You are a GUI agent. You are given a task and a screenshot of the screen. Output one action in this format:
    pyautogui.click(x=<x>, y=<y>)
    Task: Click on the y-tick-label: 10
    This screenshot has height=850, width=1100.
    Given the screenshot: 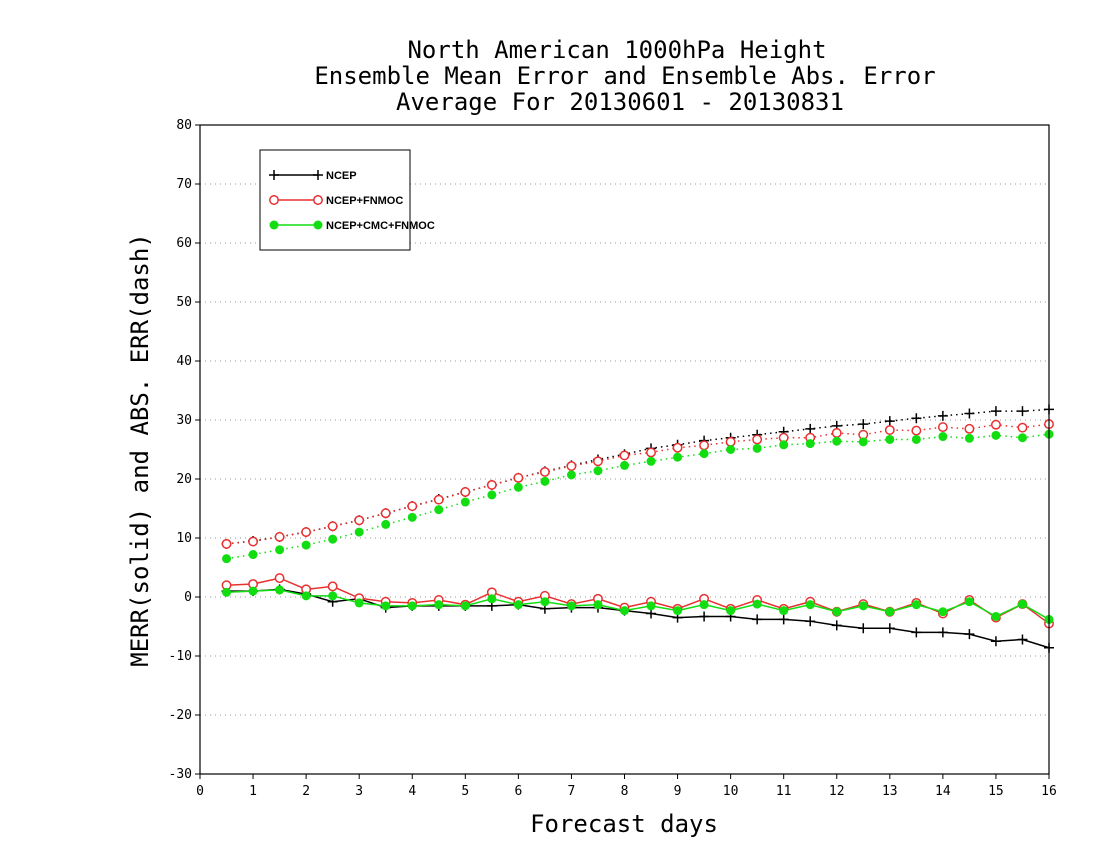 What is the action you would take?
    pyautogui.click(x=184, y=538)
    